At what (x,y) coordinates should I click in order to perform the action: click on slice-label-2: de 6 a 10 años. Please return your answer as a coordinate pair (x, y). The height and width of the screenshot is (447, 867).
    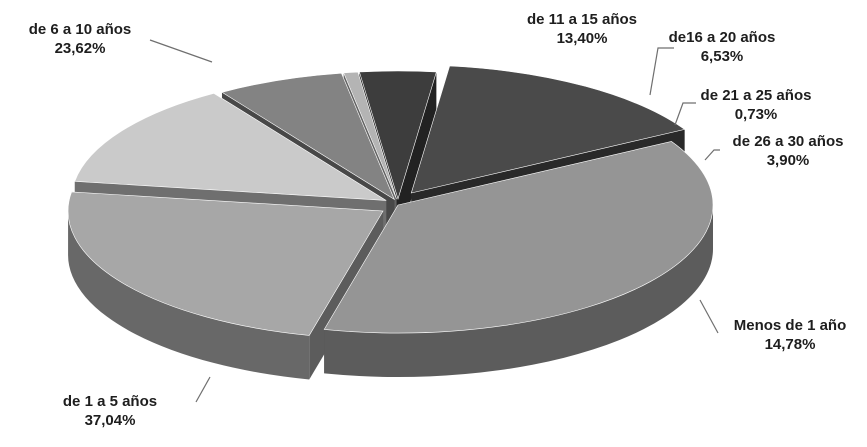
    Looking at the image, I should click on (80, 29).